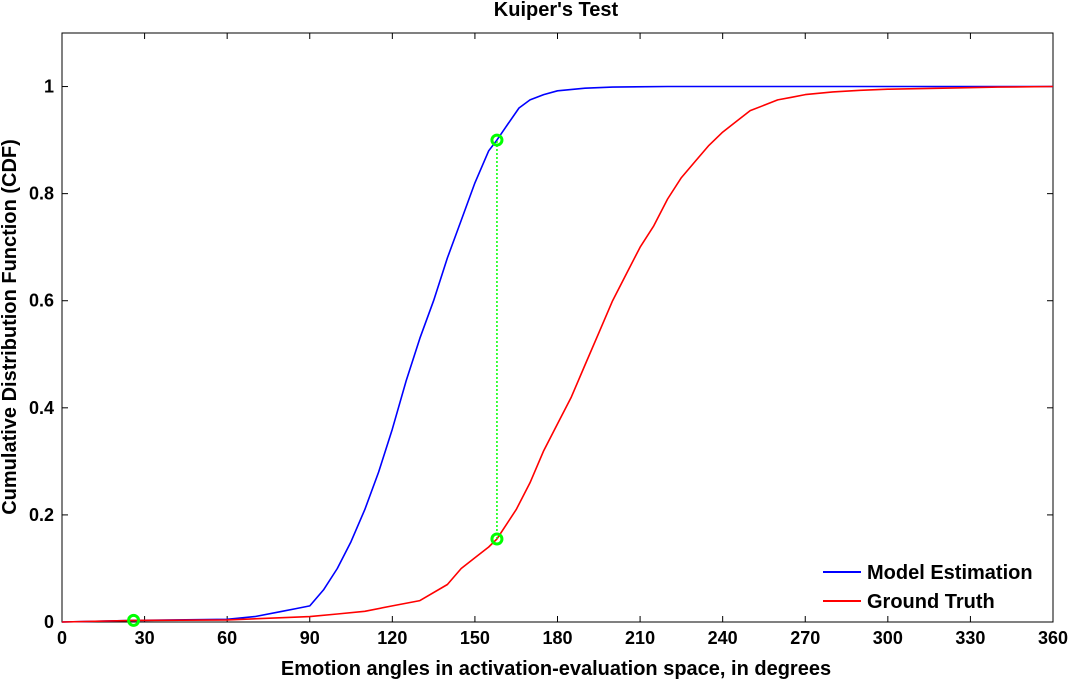 Image resolution: width=1070 pixels, height=681 pixels. I want to click on x-tick-label: 270, so click(805, 638).